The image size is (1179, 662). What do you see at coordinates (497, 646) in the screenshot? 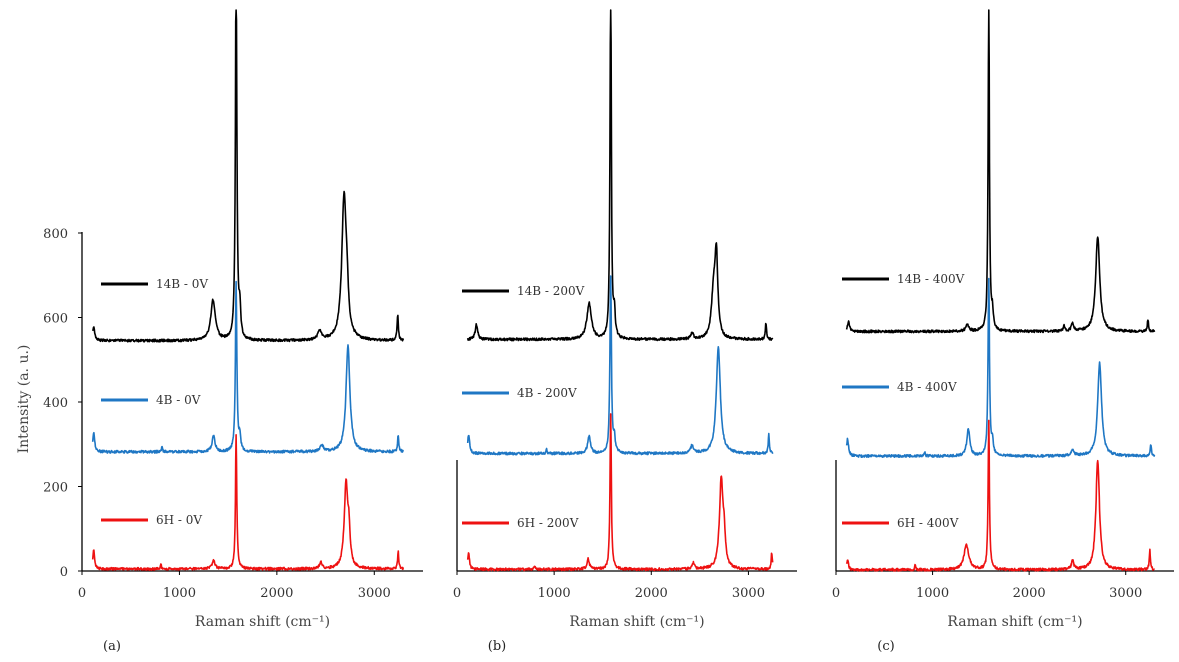
I see `panel-label: (b)` at bounding box center [497, 646].